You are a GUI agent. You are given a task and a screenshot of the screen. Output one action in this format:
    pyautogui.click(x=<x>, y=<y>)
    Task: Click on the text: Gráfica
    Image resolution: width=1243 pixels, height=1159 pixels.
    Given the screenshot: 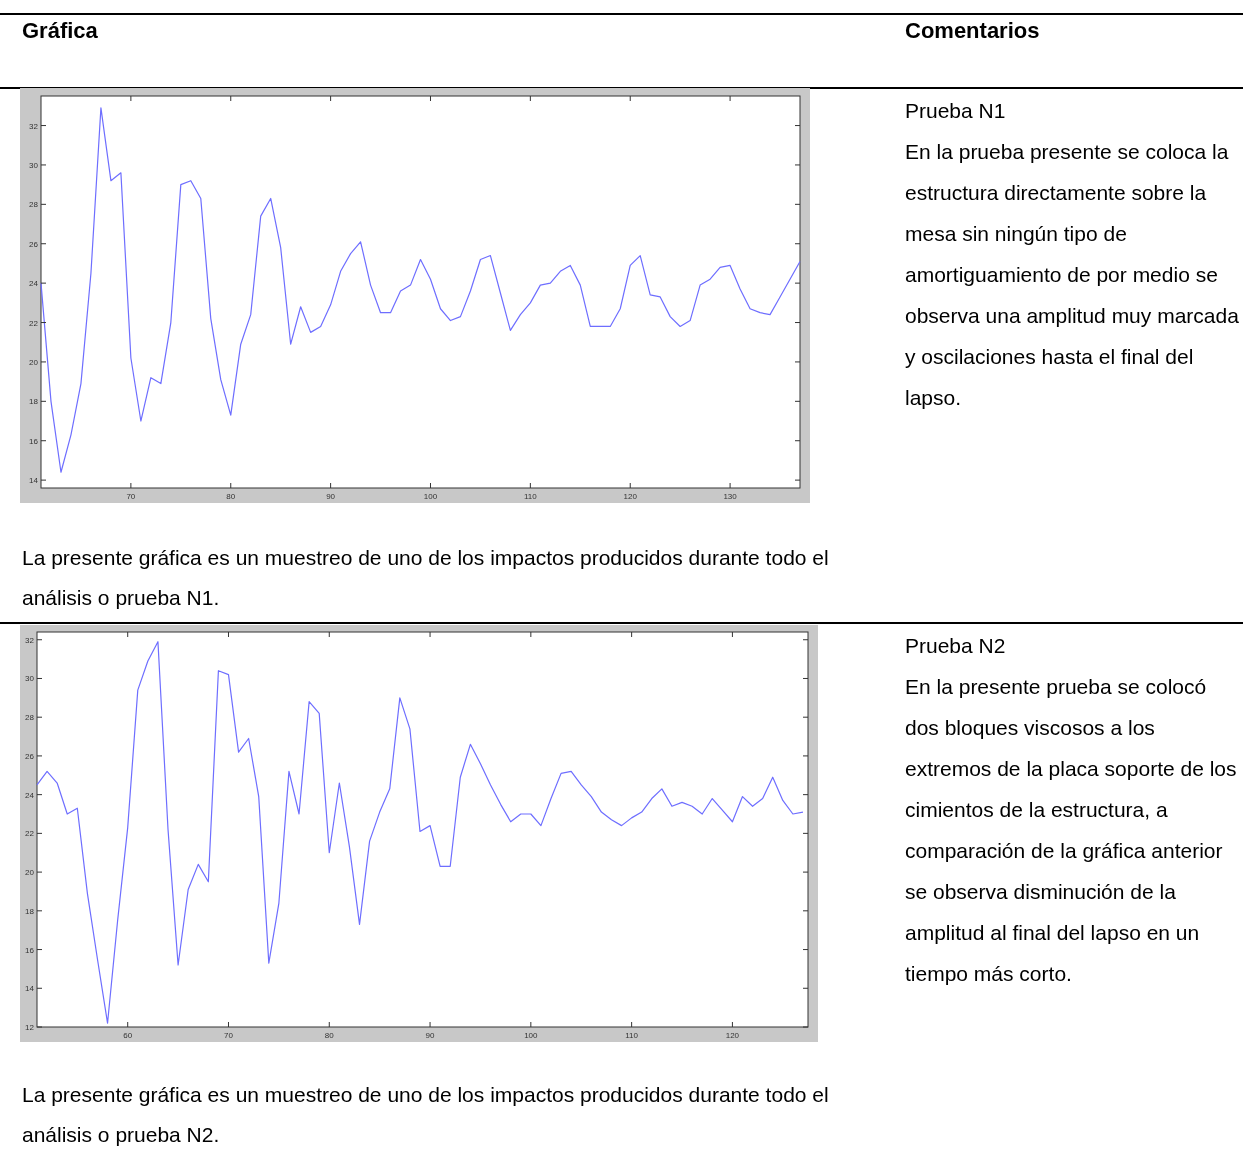 What is the action you would take?
    pyautogui.click(x=60, y=31)
    